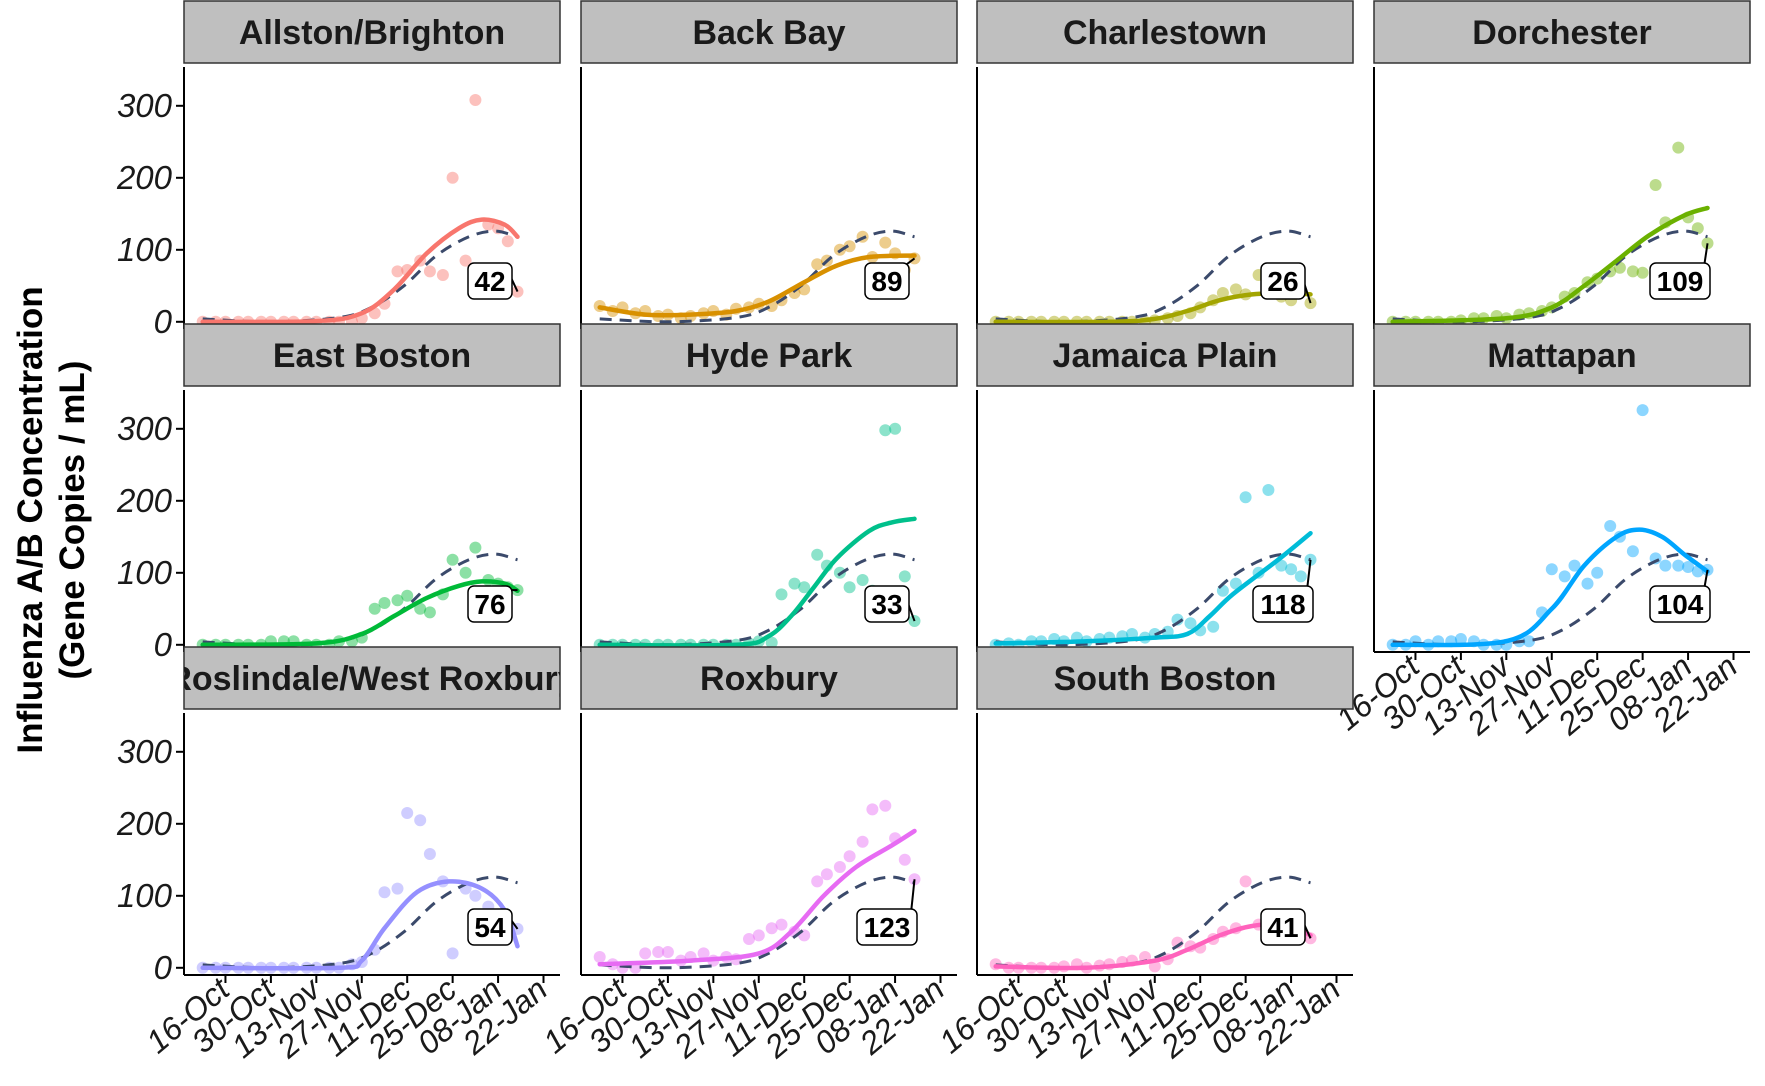 The image size is (1765, 1086). Describe the element at coordinates (886, 281) in the screenshot. I see `value-label: 89` at that location.